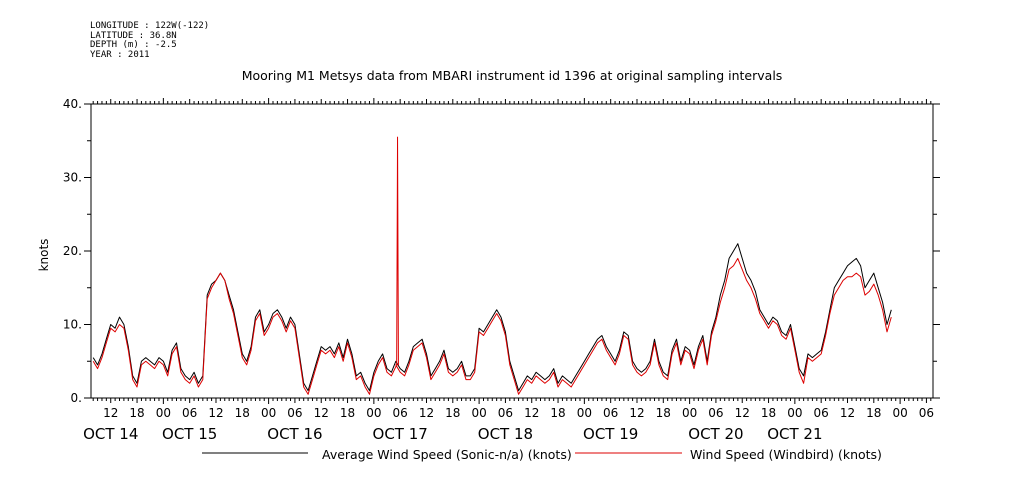  What do you see at coordinates (715, 434) in the screenshot?
I see `x-date-label: OCT 20` at bounding box center [715, 434].